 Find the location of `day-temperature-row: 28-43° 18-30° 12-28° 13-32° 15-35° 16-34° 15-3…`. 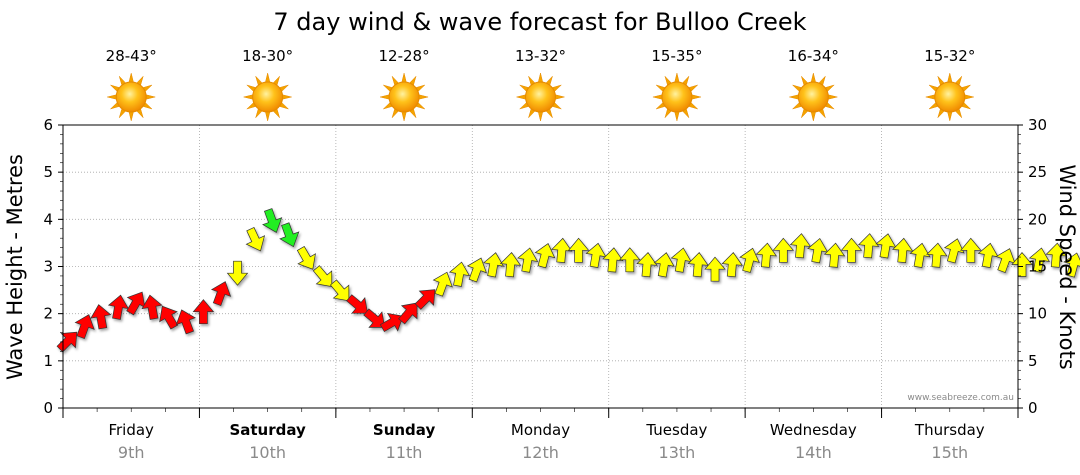

day-temperature-row: 28-43° 18-30° 12-28° 13-32° 15-35° 16-34° 15-3… is located at coordinates (540, 84).